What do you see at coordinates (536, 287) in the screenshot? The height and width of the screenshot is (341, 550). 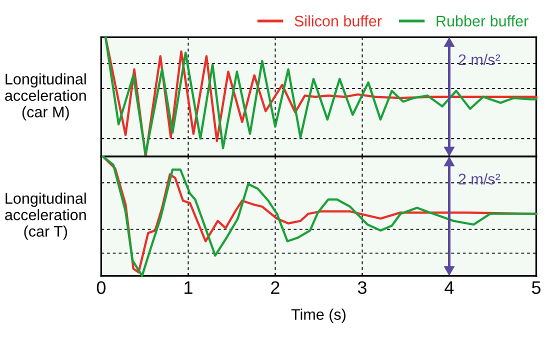 I see `x-tick-label: 5` at bounding box center [536, 287].